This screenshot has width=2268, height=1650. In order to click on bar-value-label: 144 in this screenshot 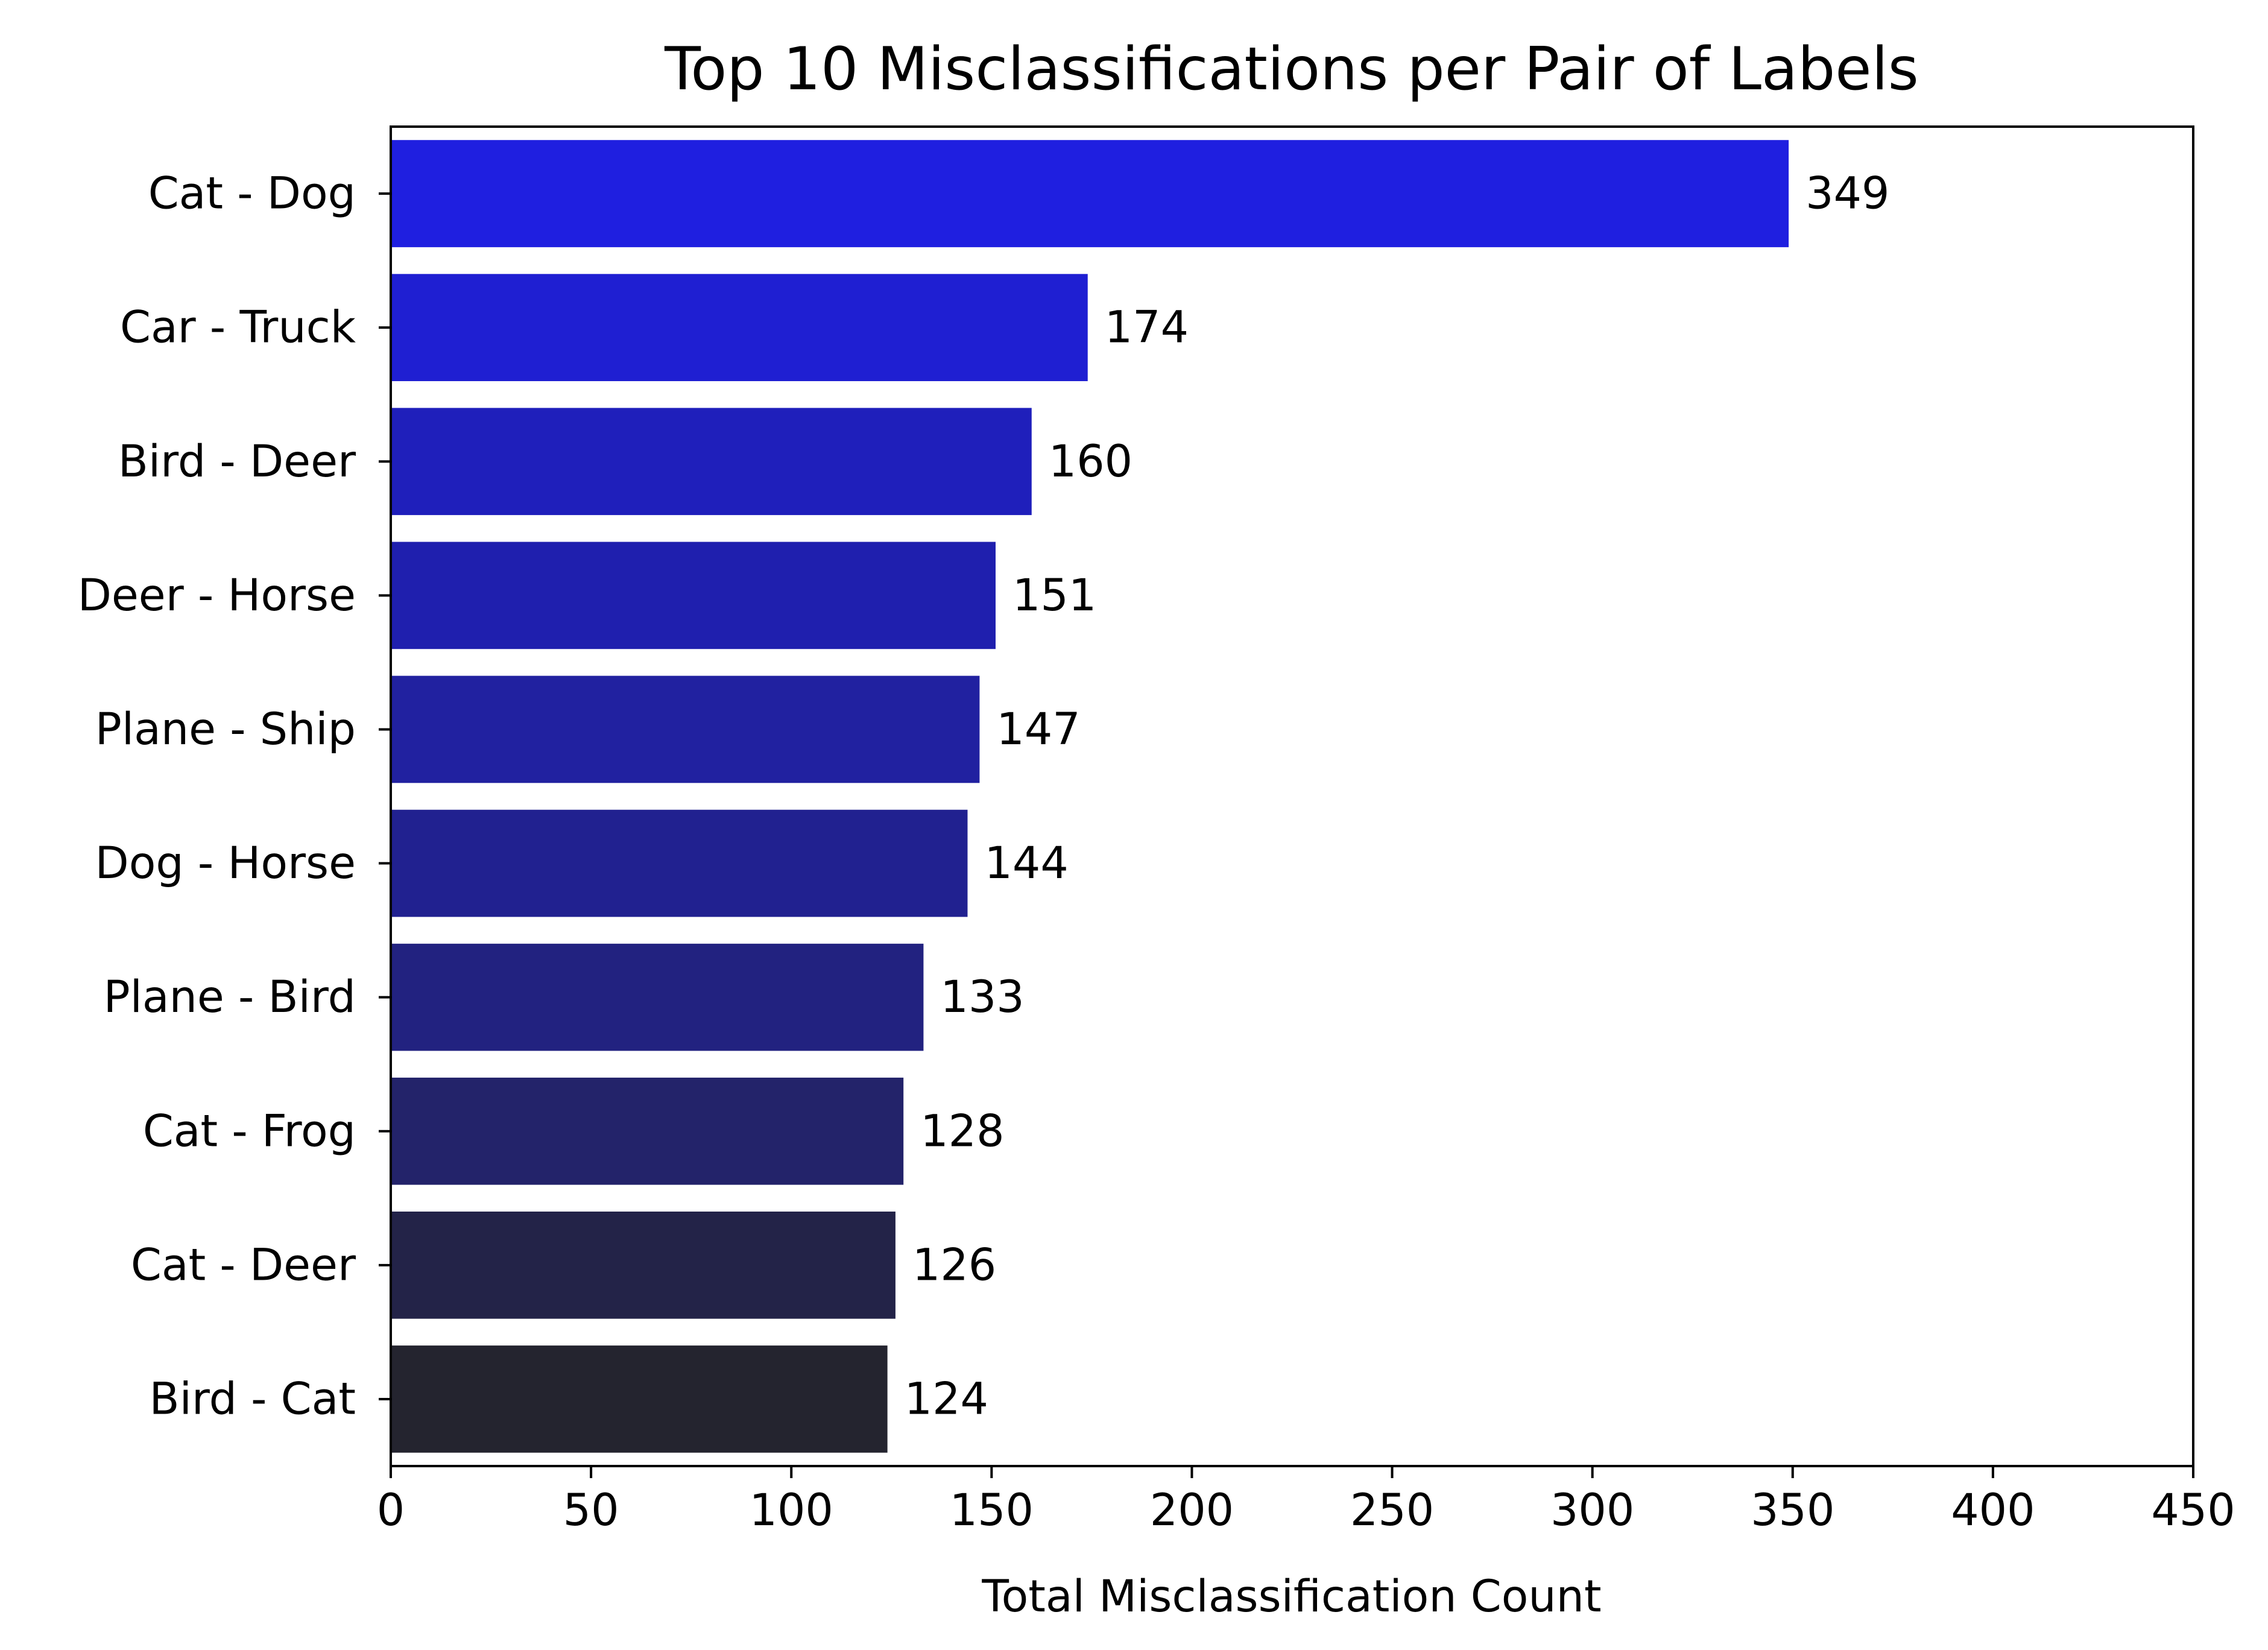, I will do `click(1026, 863)`.